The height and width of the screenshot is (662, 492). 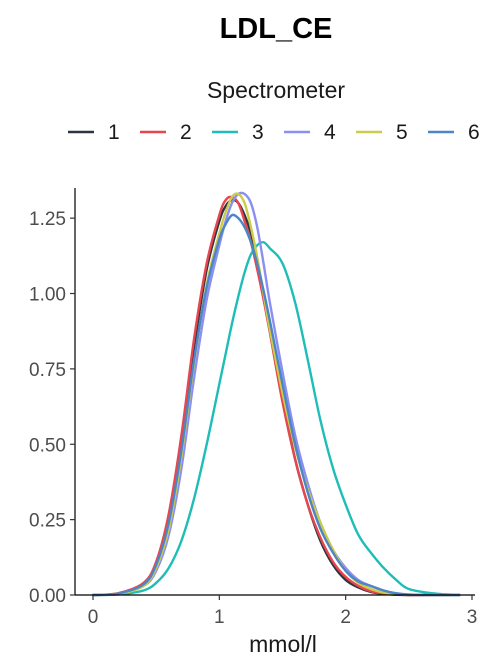 What do you see at coordinates (52, 408) in the screenshot?
I see `y-ticks: 0.00 0.25 0.50 0.75 1.00 1.25` at bounding box center [52, 408].